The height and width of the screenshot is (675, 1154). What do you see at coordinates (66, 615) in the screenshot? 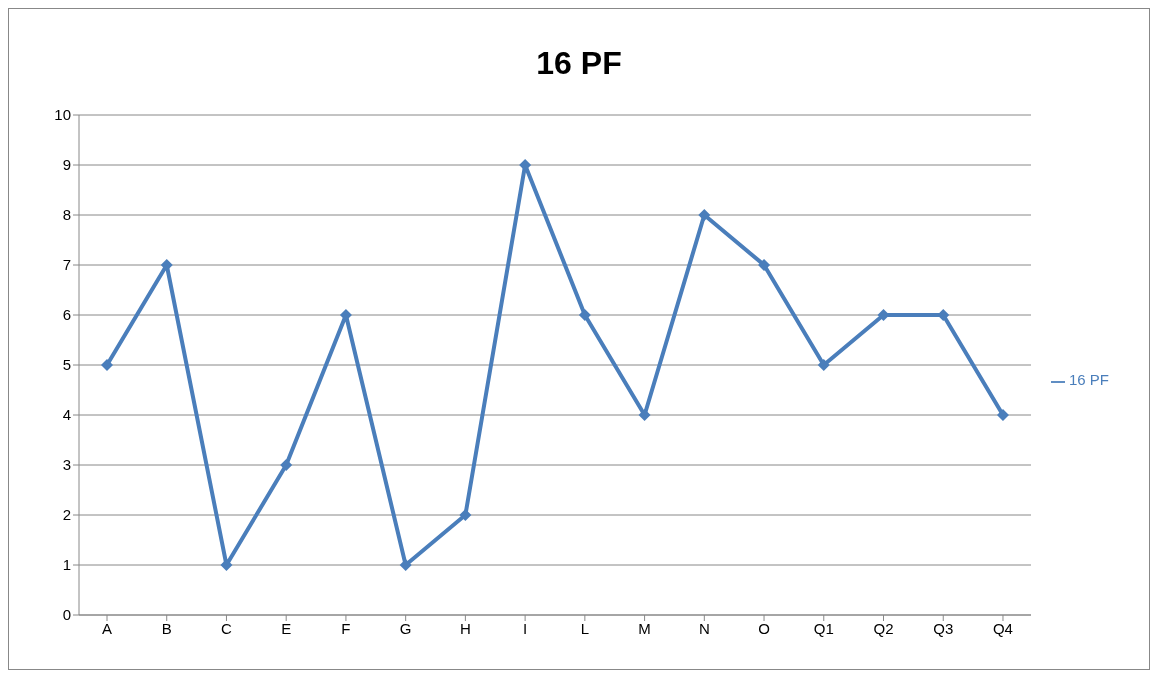
I see `y-tick-label: 0` at bounding box center [66, 615].